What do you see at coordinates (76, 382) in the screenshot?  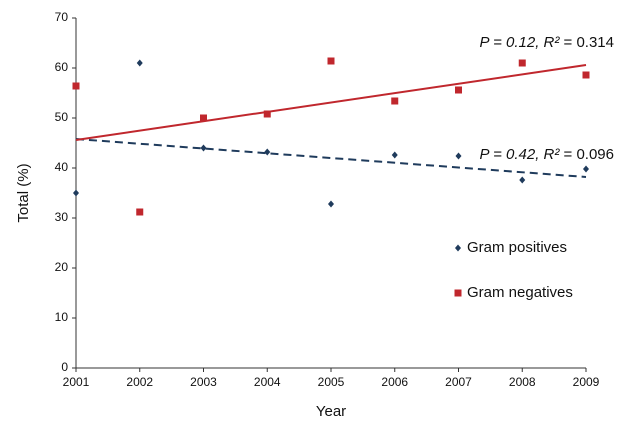 I see `x-tick-label: 2001` at bounding box center [76, 382].